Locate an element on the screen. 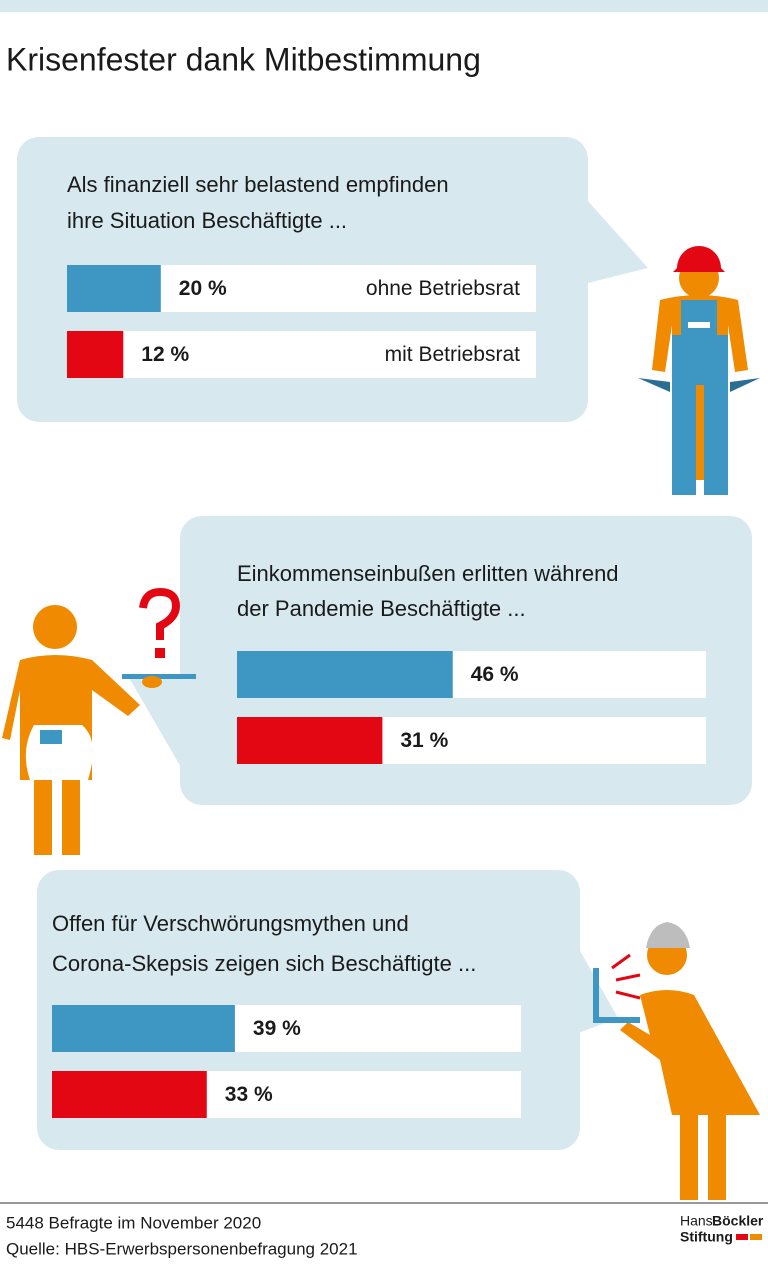 The image size is (768, 1268). value-label: 12 % is located at coordinates (165, 354).